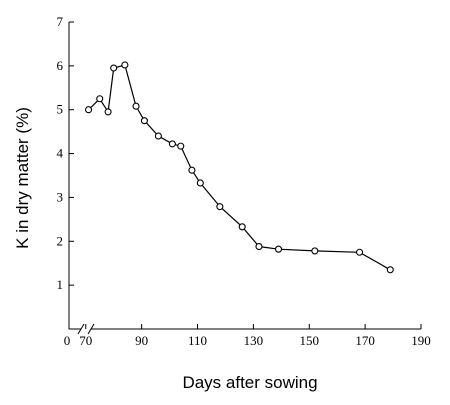 This screenshot has width=450, height=405. Describe the element at coordinates (60, 65) in the screenshot. I see `y-tick-label: 6` at that location.